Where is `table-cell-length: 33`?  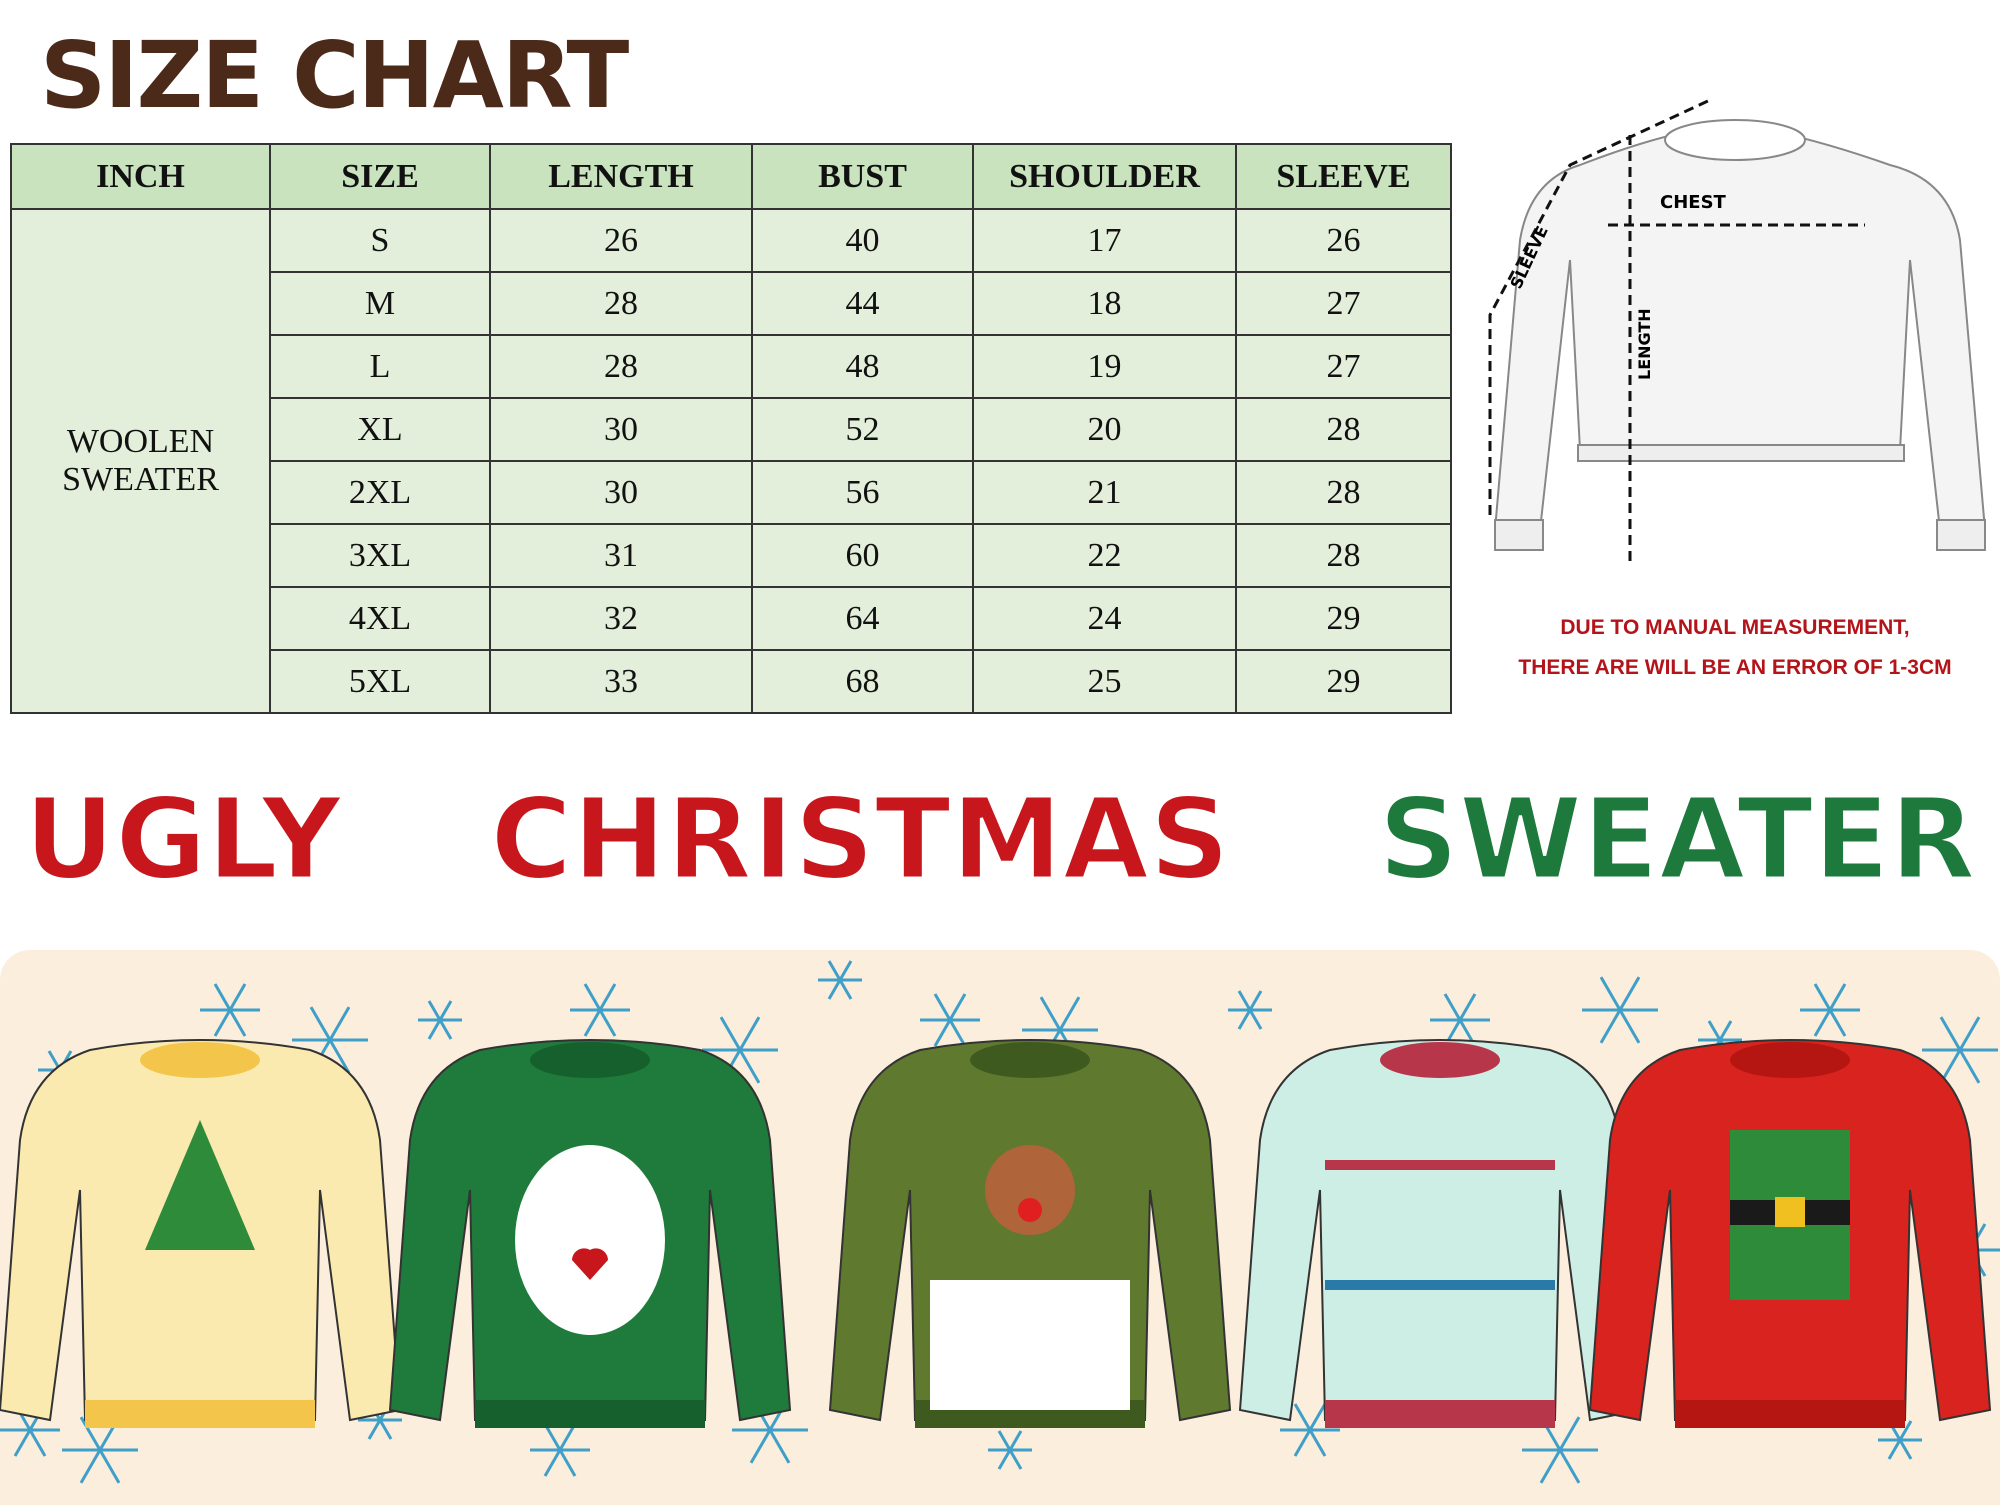 table-cell-length: 33 is located at coordinates (621, 681).